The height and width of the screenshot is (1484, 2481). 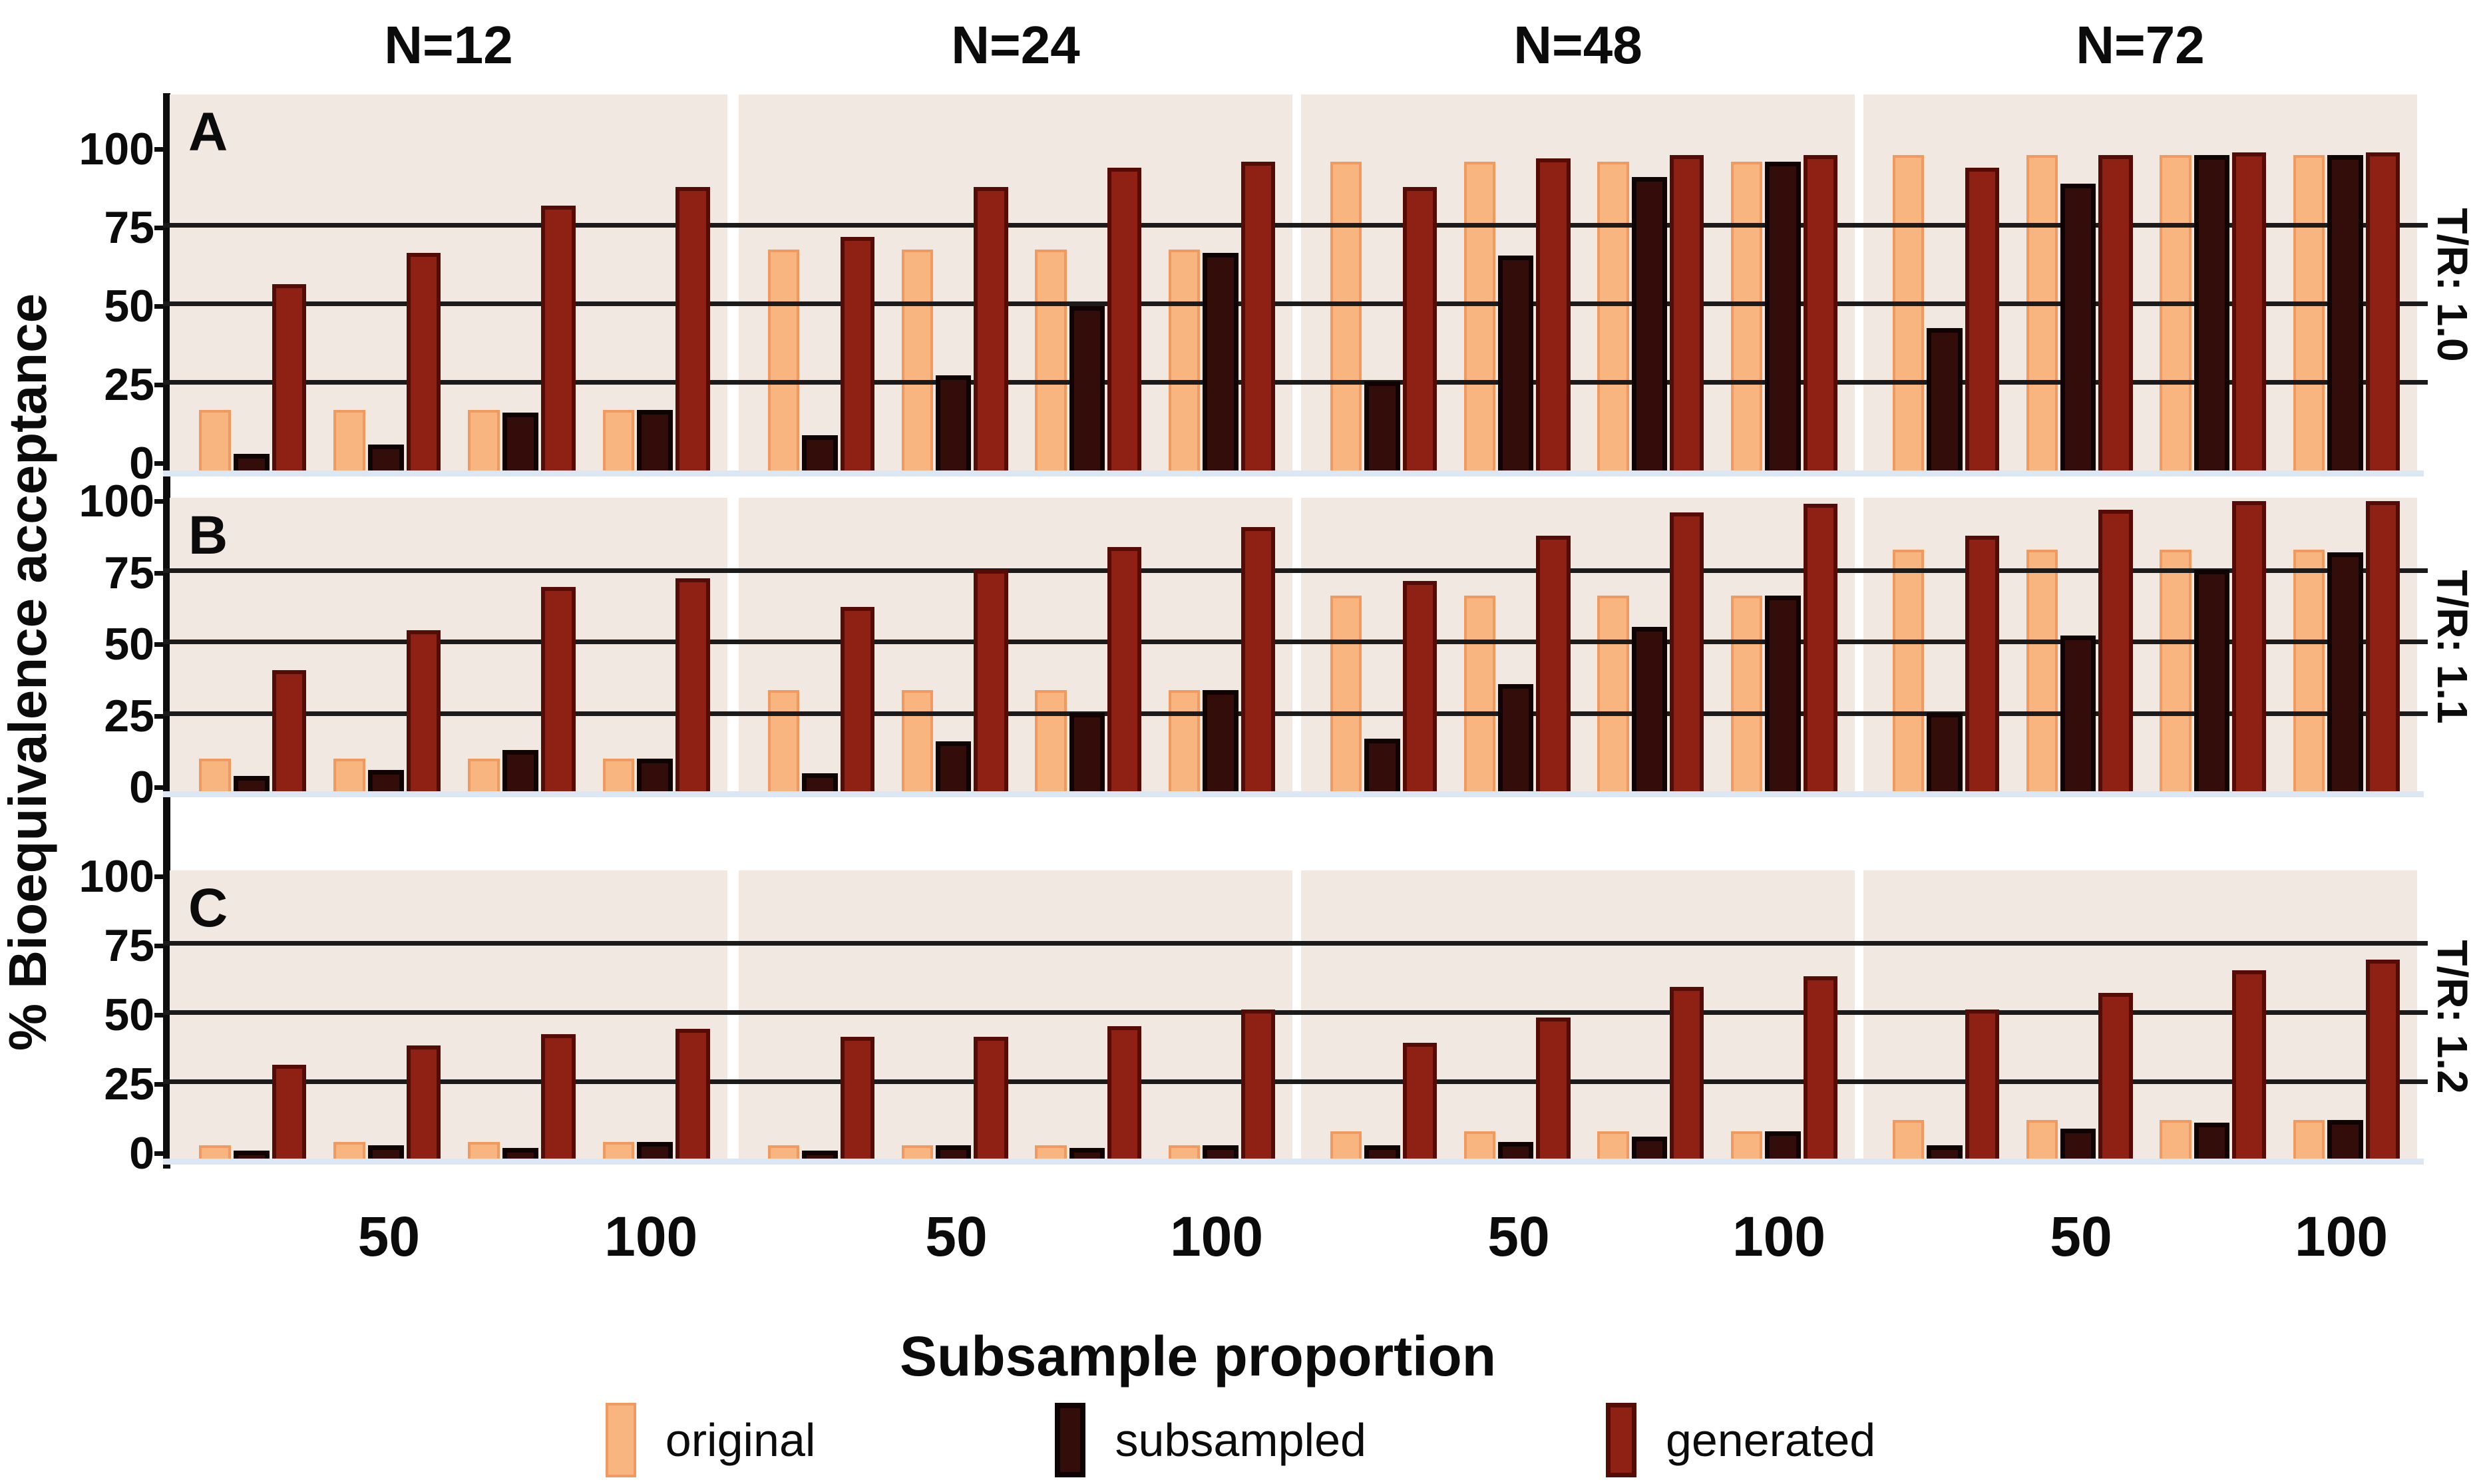 I want to click on legend-label: subsampled, so click(x=1240, y=1440).